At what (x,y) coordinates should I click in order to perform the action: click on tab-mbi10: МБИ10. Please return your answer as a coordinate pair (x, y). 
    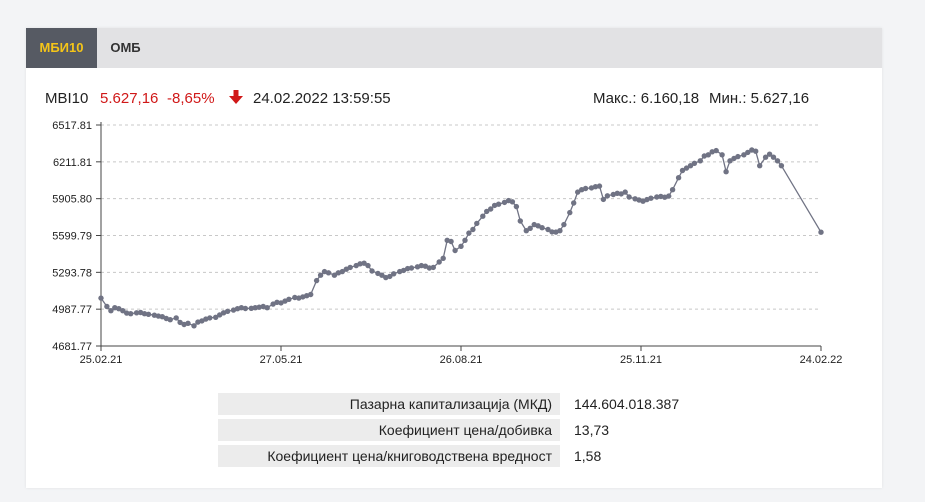
    Looking at the image, I should click on (61, 48).